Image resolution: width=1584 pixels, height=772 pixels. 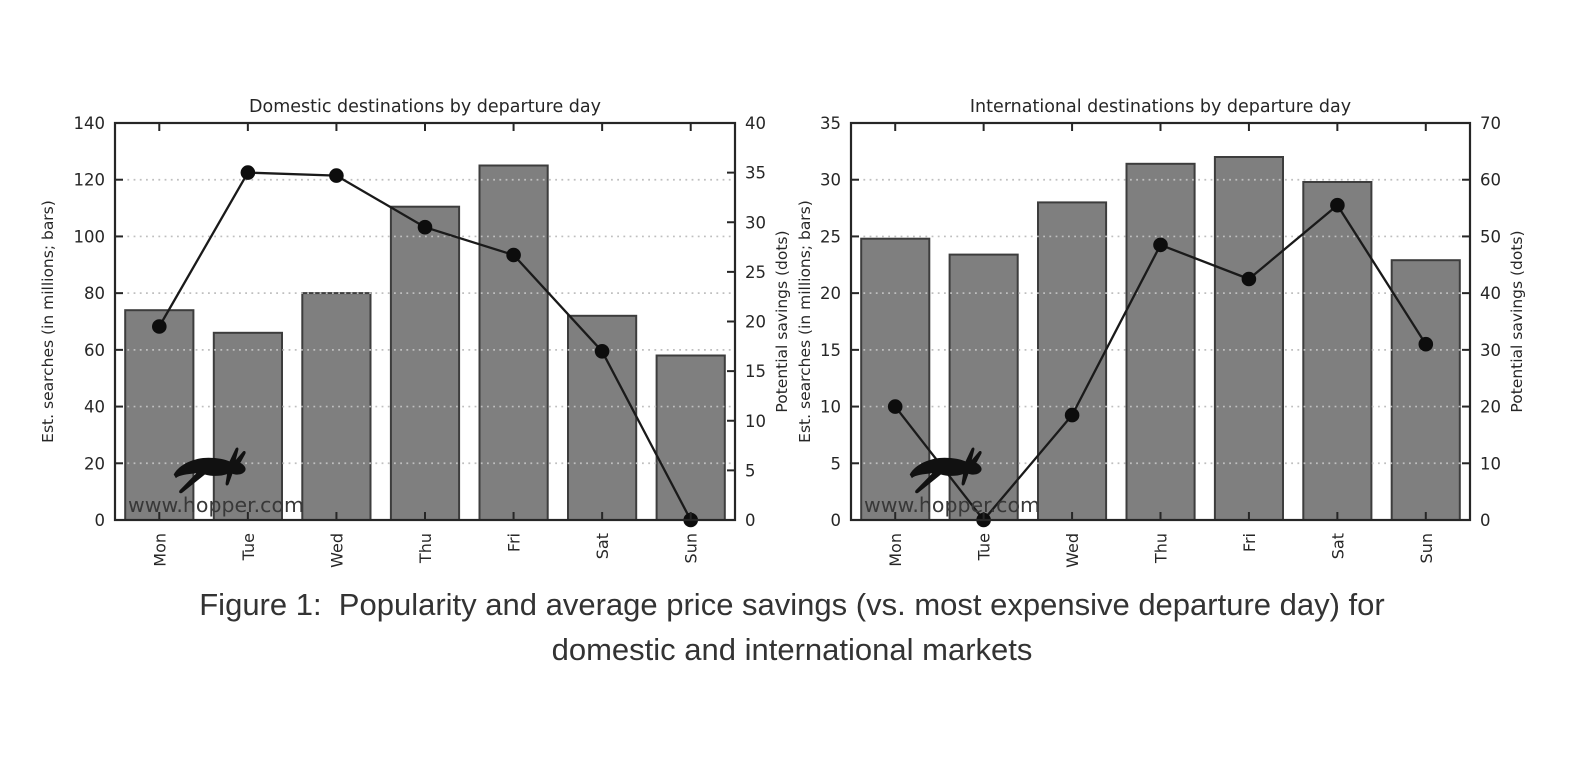 What do you see at coordinates (1426, 344) in the screenshot?
I see `sun-savings-dot` at bounding box center [1426, 344].